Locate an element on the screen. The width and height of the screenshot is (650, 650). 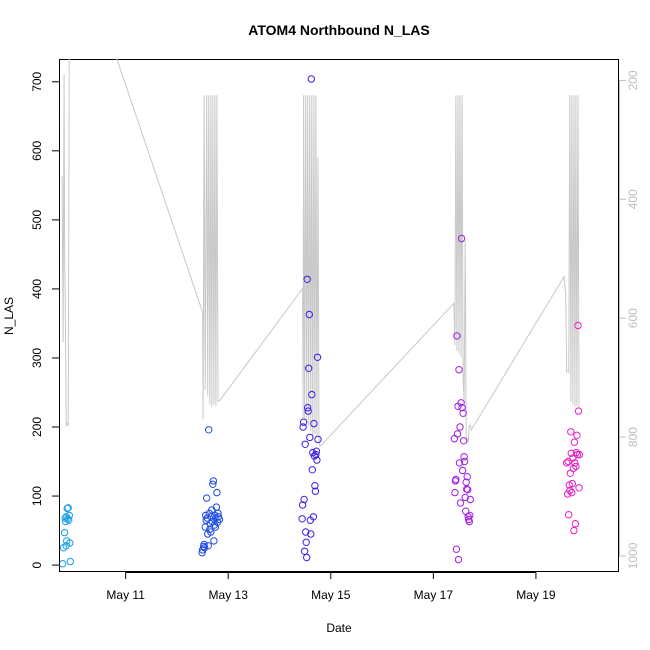
right-y-tick-label: 600 is located at coordinates (633, 318).